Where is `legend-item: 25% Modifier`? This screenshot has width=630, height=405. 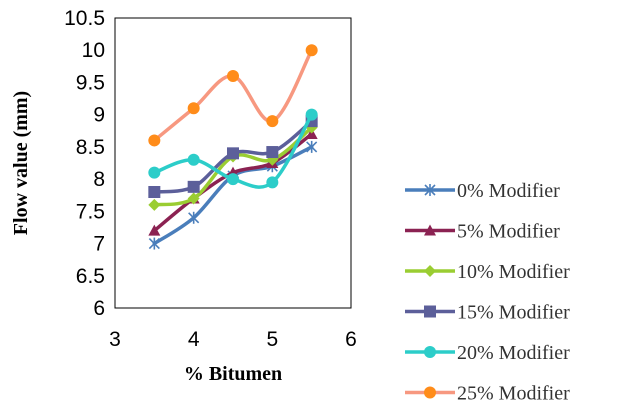
legend-item: 25% Modifier is located at coordinates (487, 394).